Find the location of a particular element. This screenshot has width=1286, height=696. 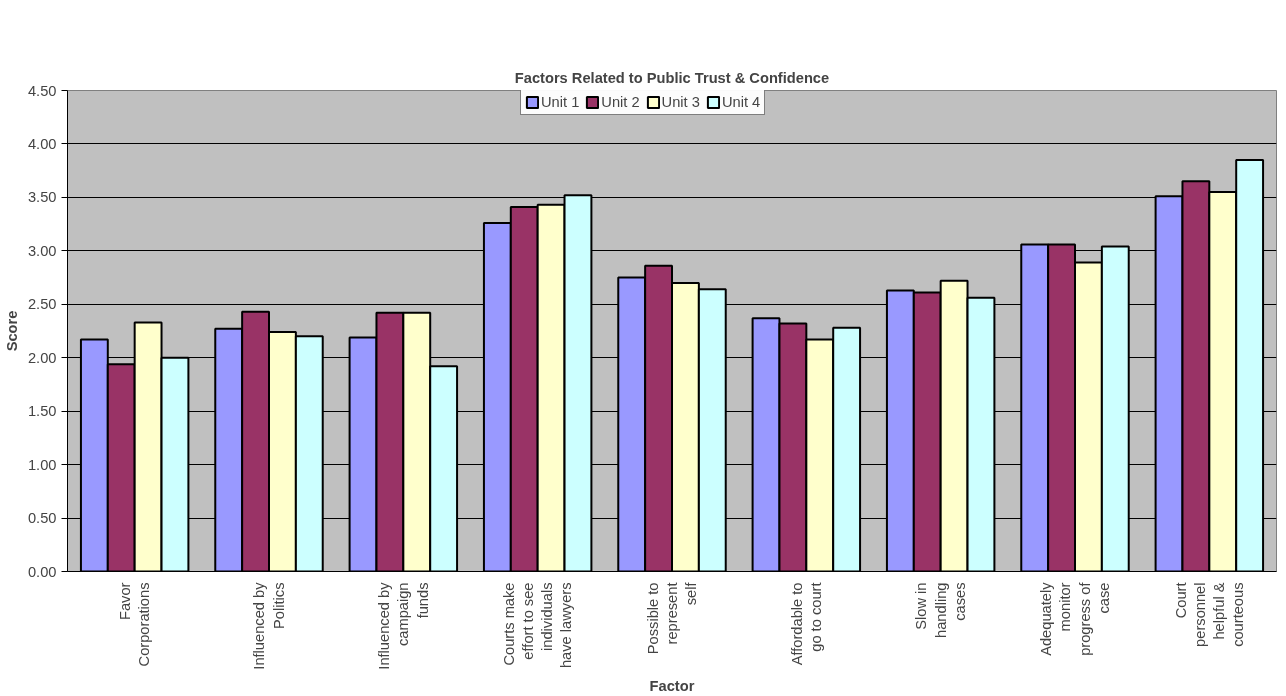

y-tick-label: 1.00 is located at coordinates (42, 464).